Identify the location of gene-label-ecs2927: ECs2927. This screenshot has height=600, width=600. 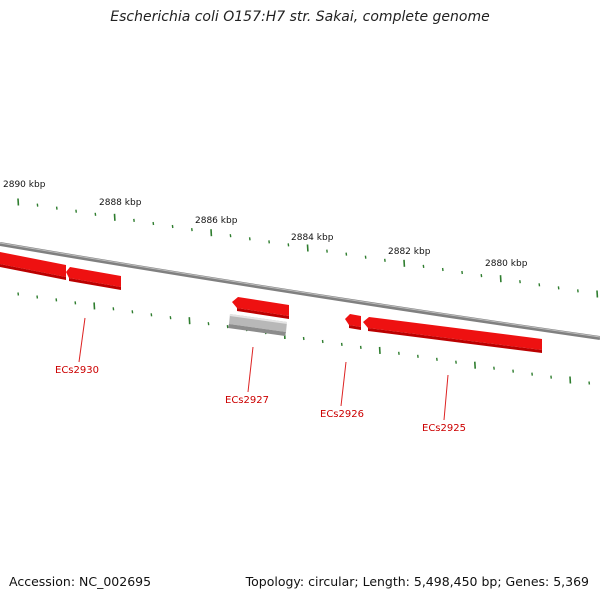
(247, 400).